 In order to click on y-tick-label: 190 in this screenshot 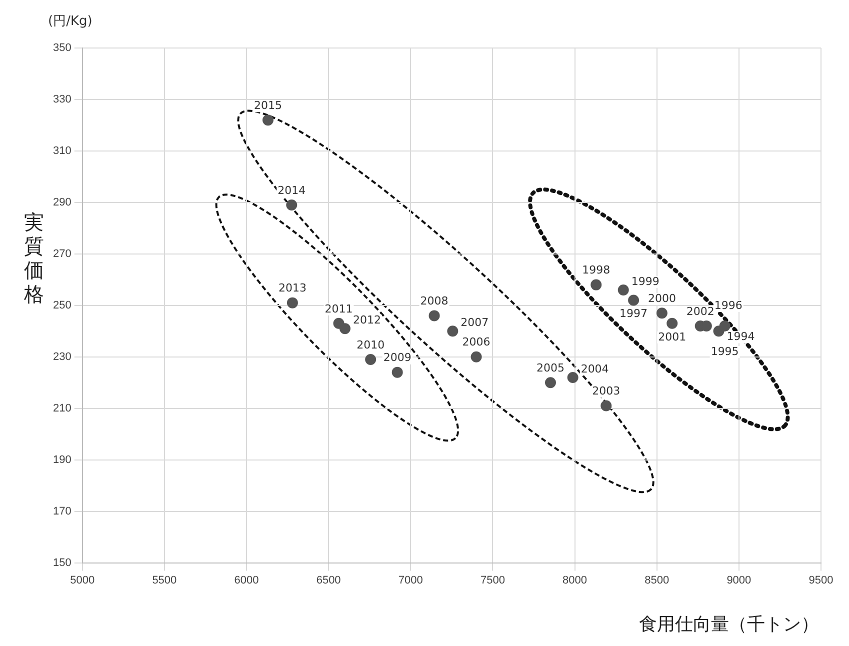, I will do `click(62, 460)`.